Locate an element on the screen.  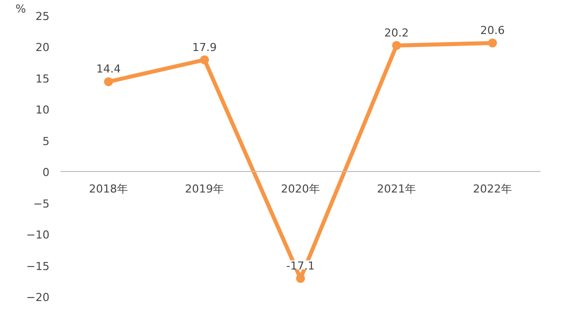
data-label: 20.2 is located at coordinates (396, 33).